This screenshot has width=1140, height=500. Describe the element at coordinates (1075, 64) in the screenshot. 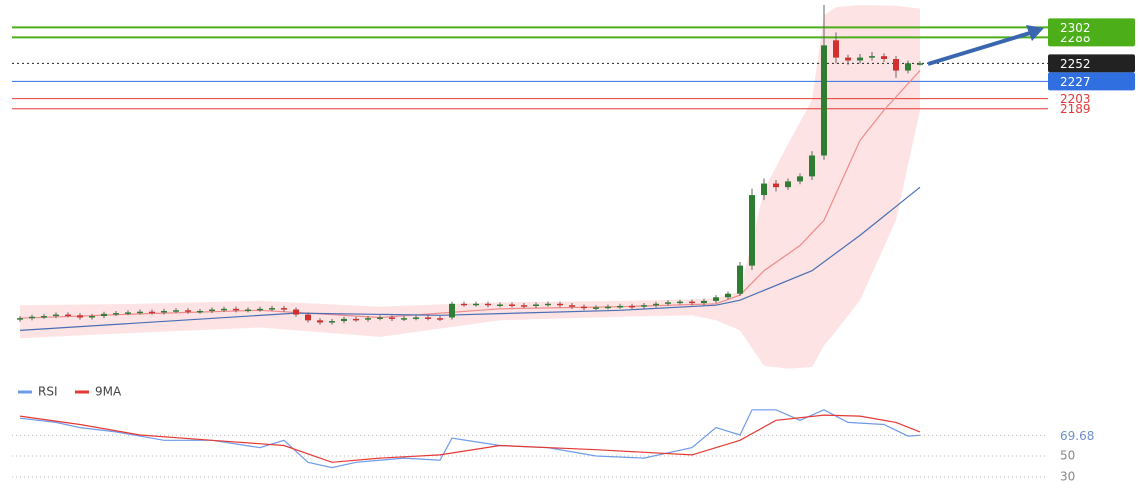

I see `price-level-label: 2252` at that location.